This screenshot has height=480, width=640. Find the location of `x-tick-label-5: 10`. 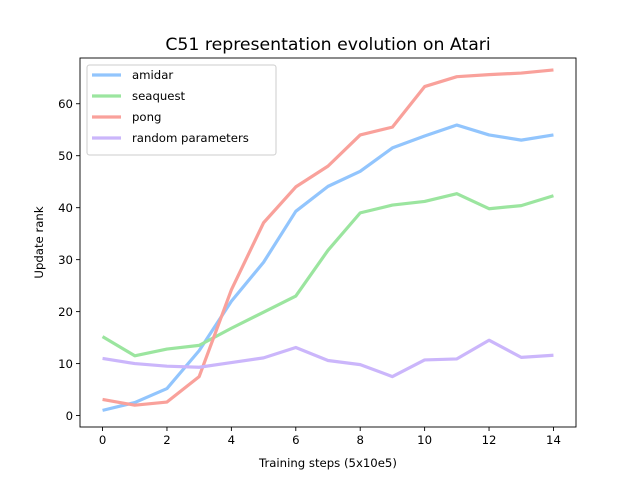

x-tick-label-5: 10 is located at coordinates (424, 440).